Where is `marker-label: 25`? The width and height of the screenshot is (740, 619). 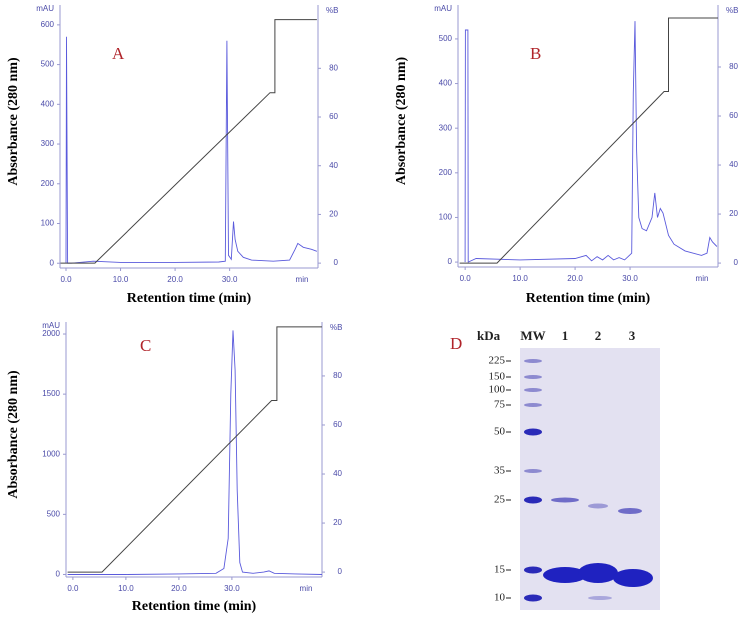 marker-label: 25 is located at coordinates (500, 500).